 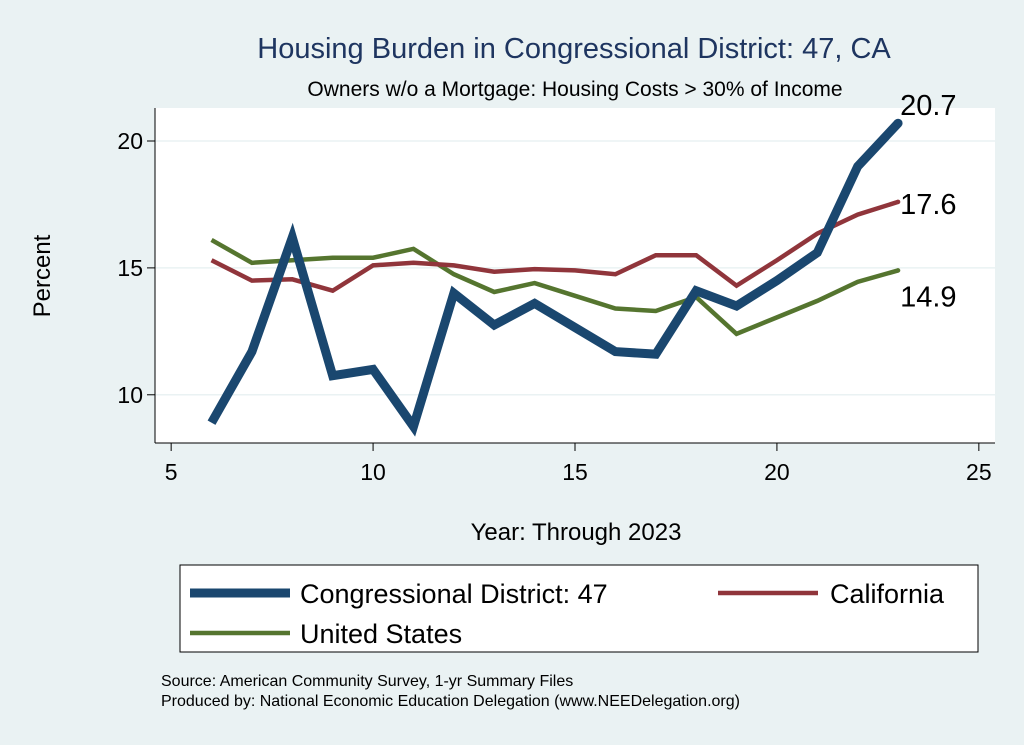 What do you see at coordinates (928, 106) in the screenshot?
I see `end-label-0: 20.7` at bounding box center [928, 106].